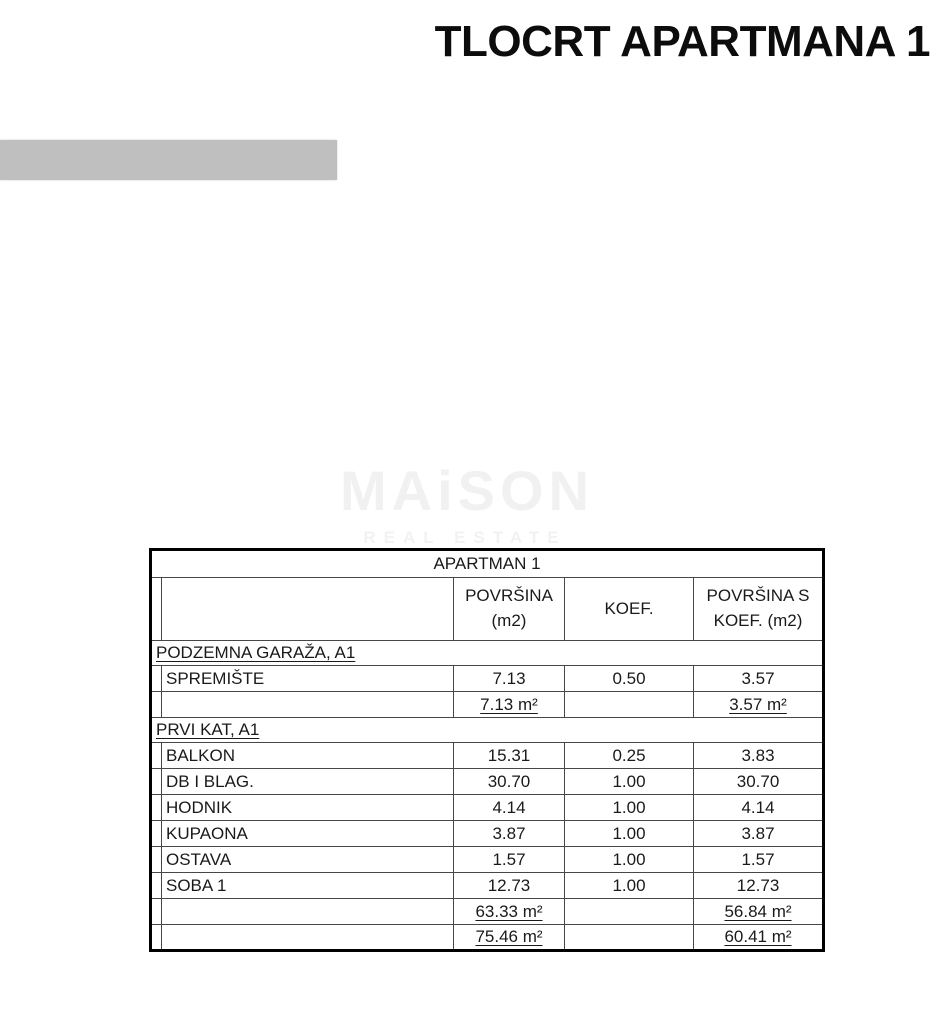 This screenshot has height=1024, width=935. What do you see at coordinates (307, 755) in the screenshot?
I see `room-label: BALKON` at bounding box center [307, 755].